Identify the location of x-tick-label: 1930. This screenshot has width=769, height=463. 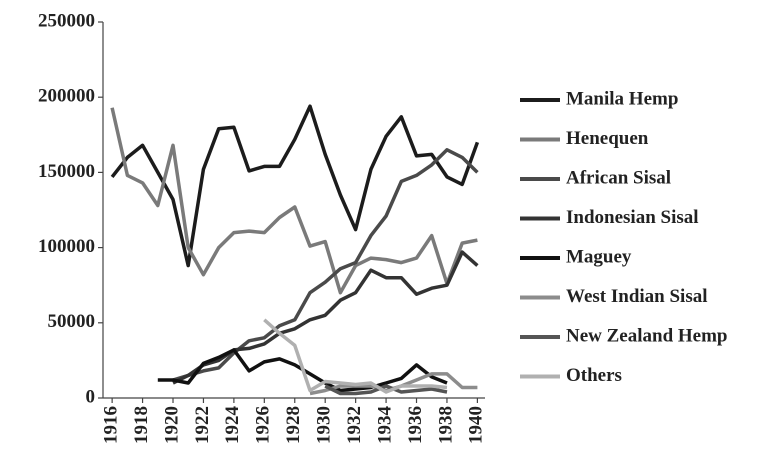
(324, 425).